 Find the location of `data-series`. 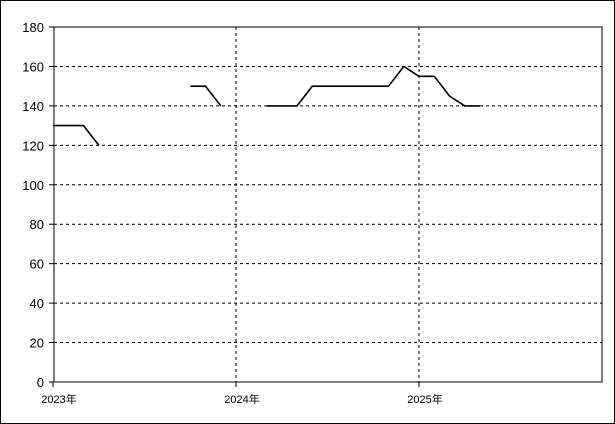

data-series is located at coordinates (266, 105).